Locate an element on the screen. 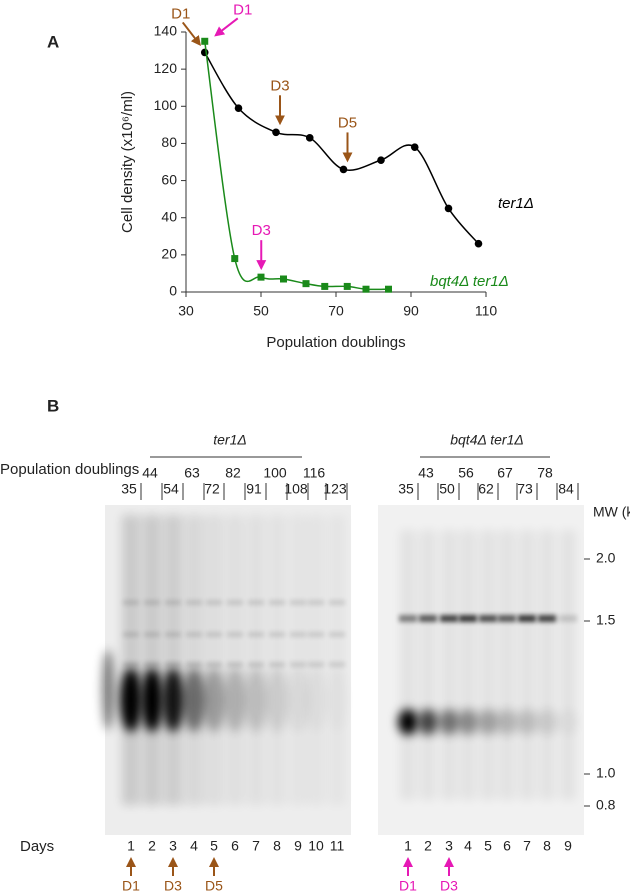  y-tick-label: 0 is located at coordinates (173, 291).